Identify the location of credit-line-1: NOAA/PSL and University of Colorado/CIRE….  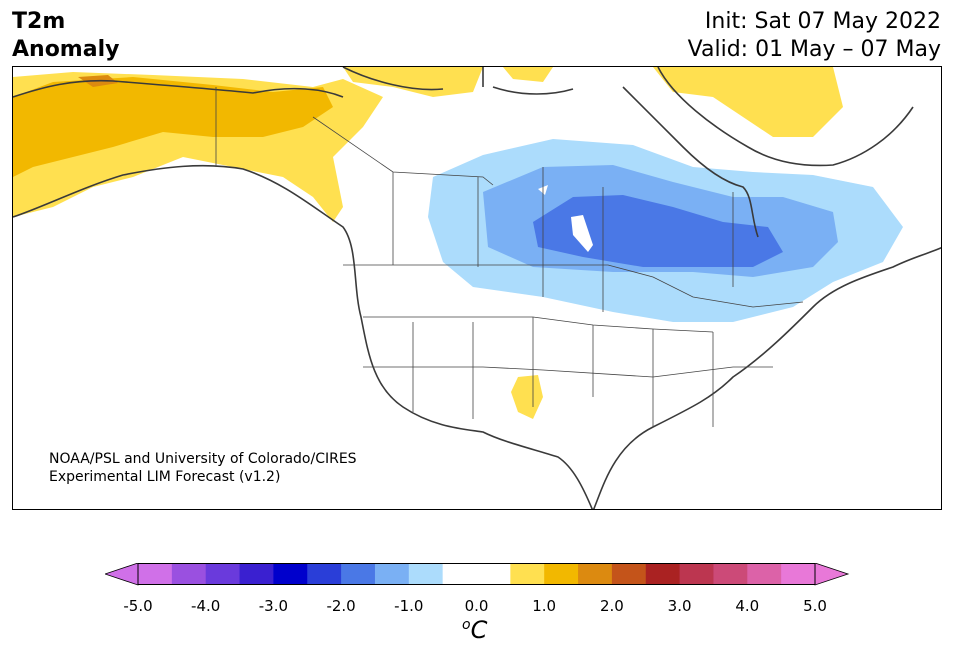
(203, 459).